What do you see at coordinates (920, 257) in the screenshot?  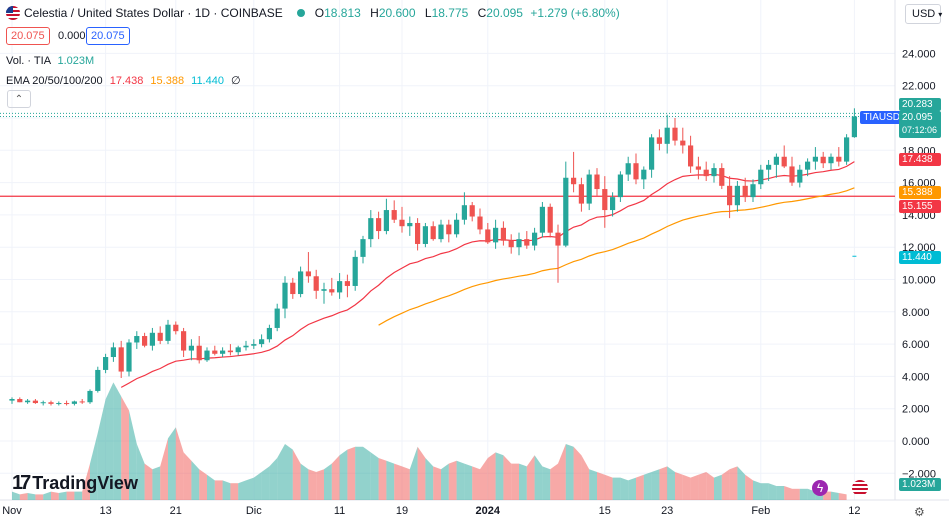 I see `ema100-tag: 11.440` at bounding box center [920, 257].